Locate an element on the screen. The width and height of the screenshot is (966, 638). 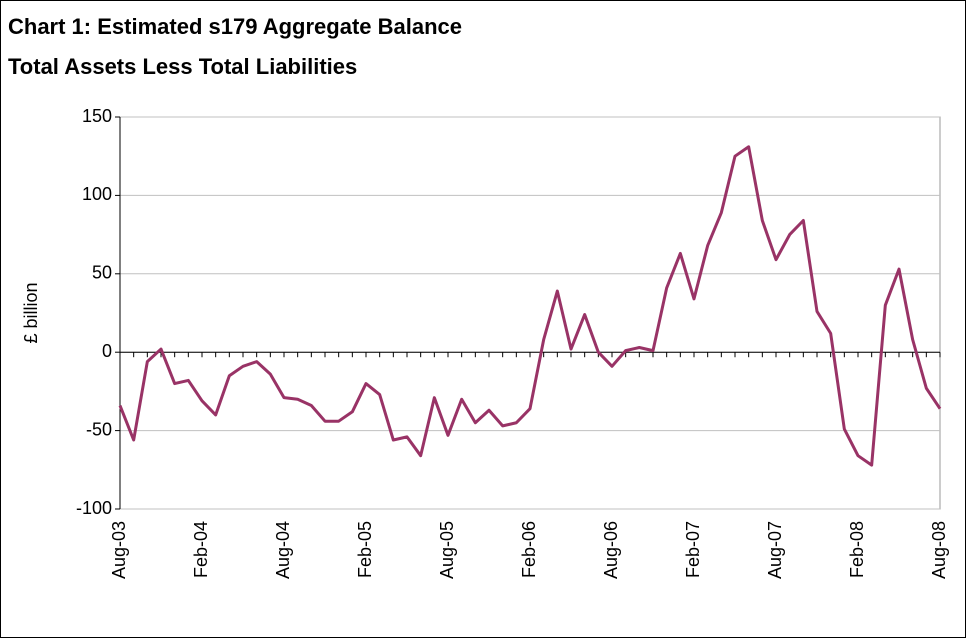
x-tick-label: Aug-05 is located at coordinates (447, 550).